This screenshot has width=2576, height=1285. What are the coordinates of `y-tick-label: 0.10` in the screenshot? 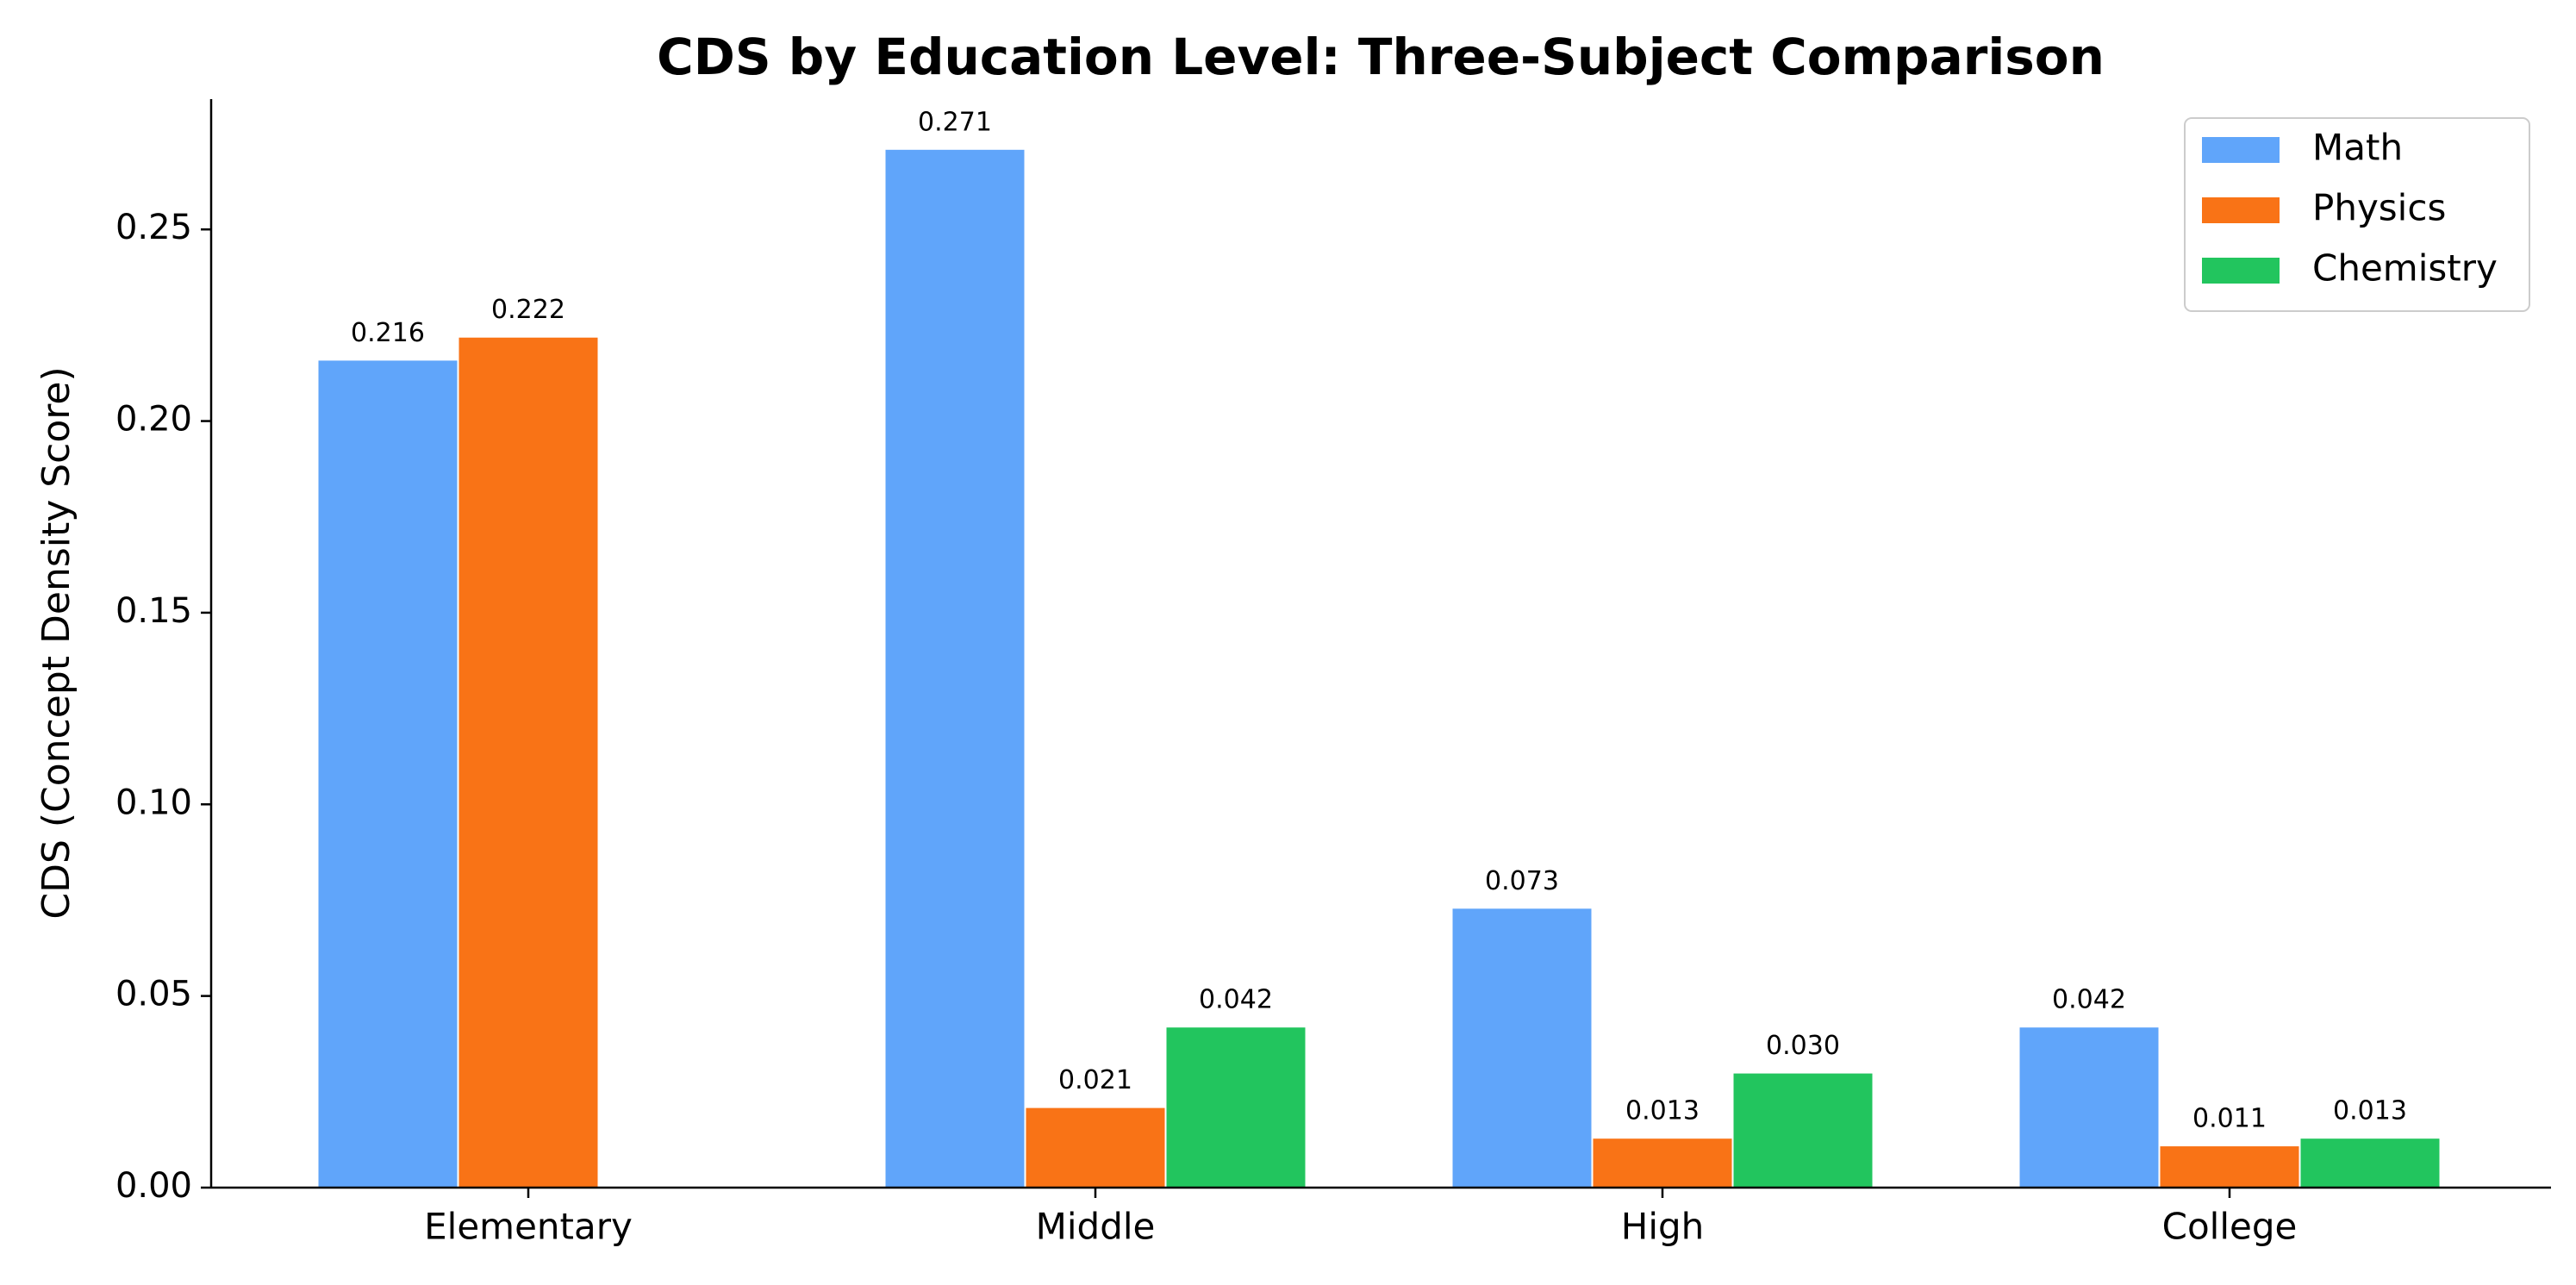 It's located at (153, 802).